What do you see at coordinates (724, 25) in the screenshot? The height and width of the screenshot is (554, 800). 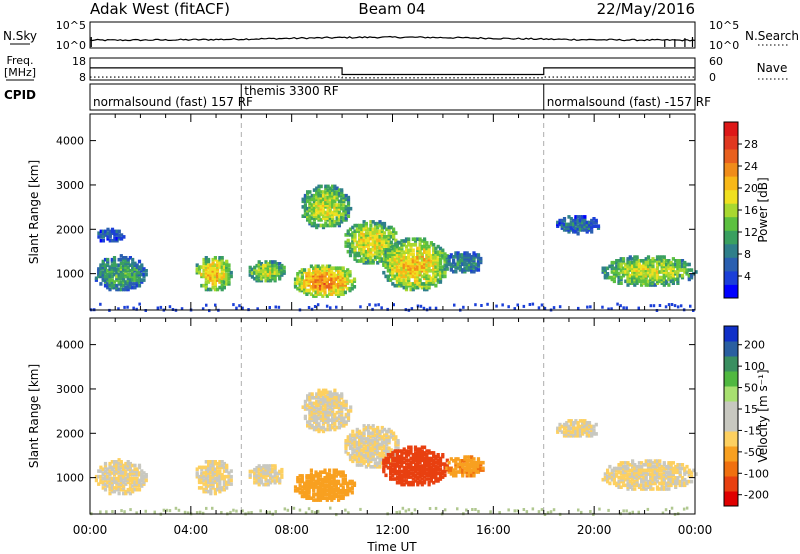 I see `search-tick-top: 10^5` at bounding box center [724, 25].